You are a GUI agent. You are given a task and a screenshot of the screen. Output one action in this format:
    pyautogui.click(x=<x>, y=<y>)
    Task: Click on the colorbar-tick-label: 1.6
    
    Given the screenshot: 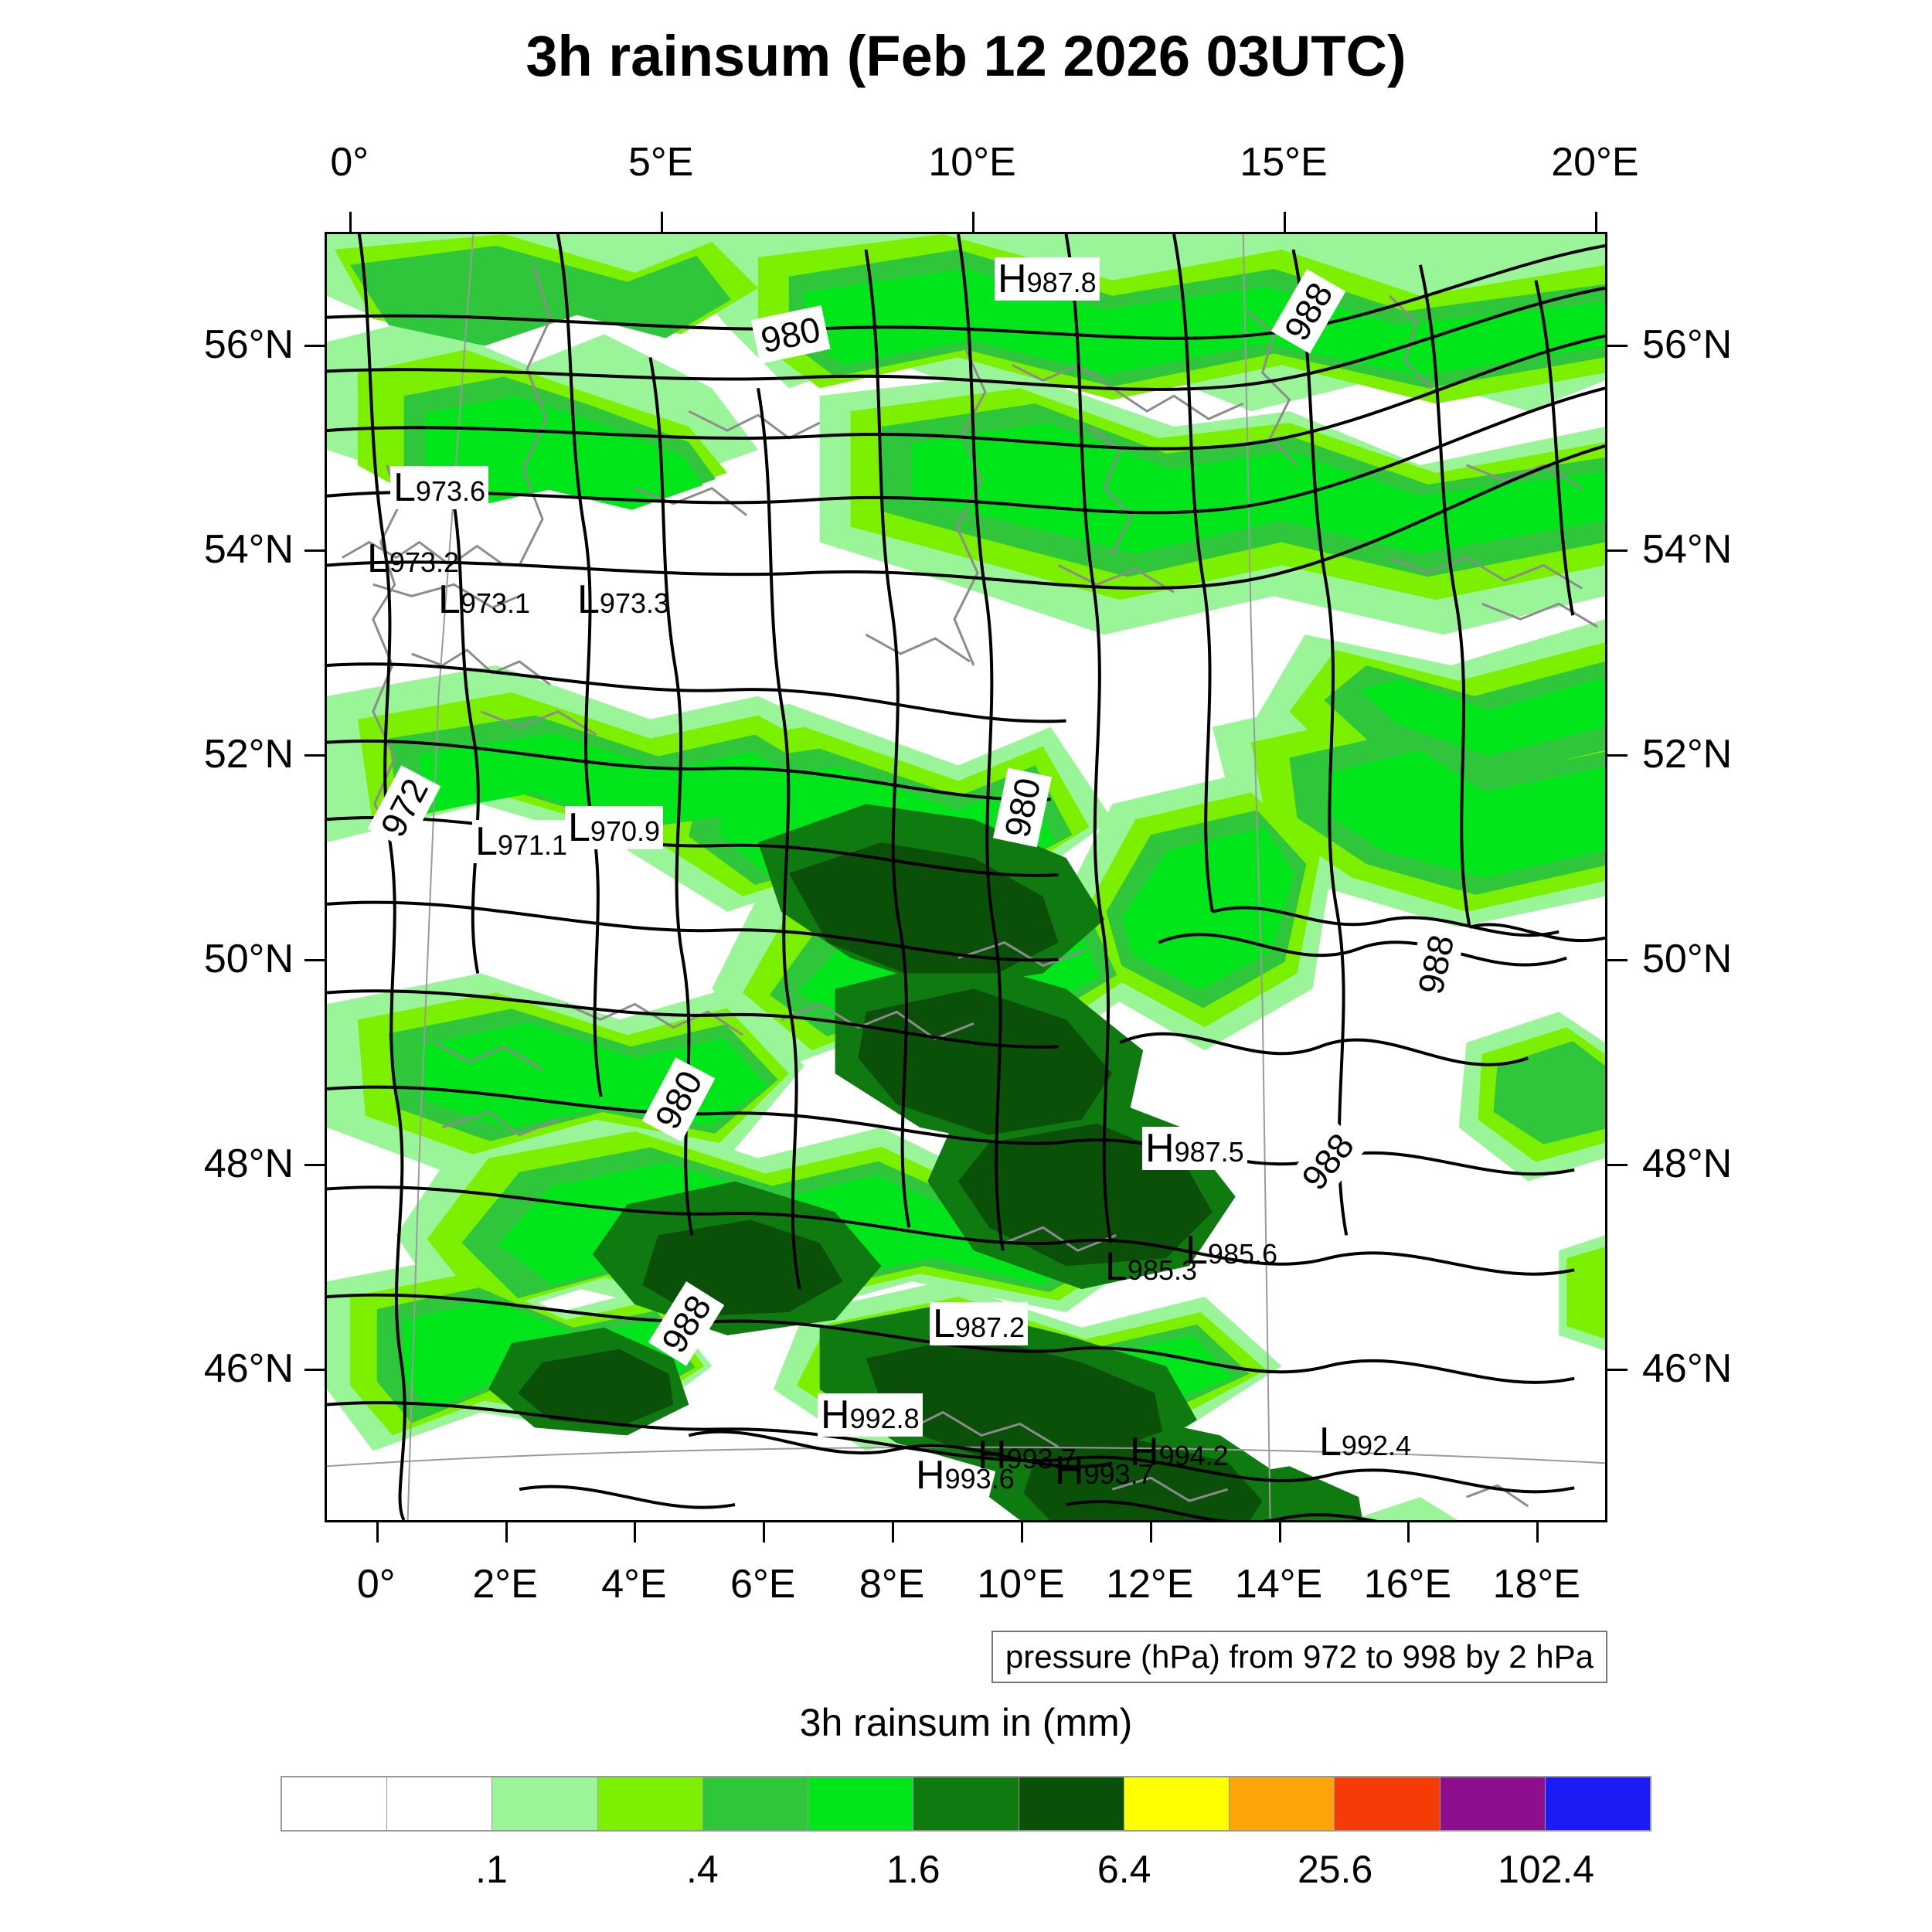 What is the action you would take?
    pyautogui.click(x=913, y=1870)
    